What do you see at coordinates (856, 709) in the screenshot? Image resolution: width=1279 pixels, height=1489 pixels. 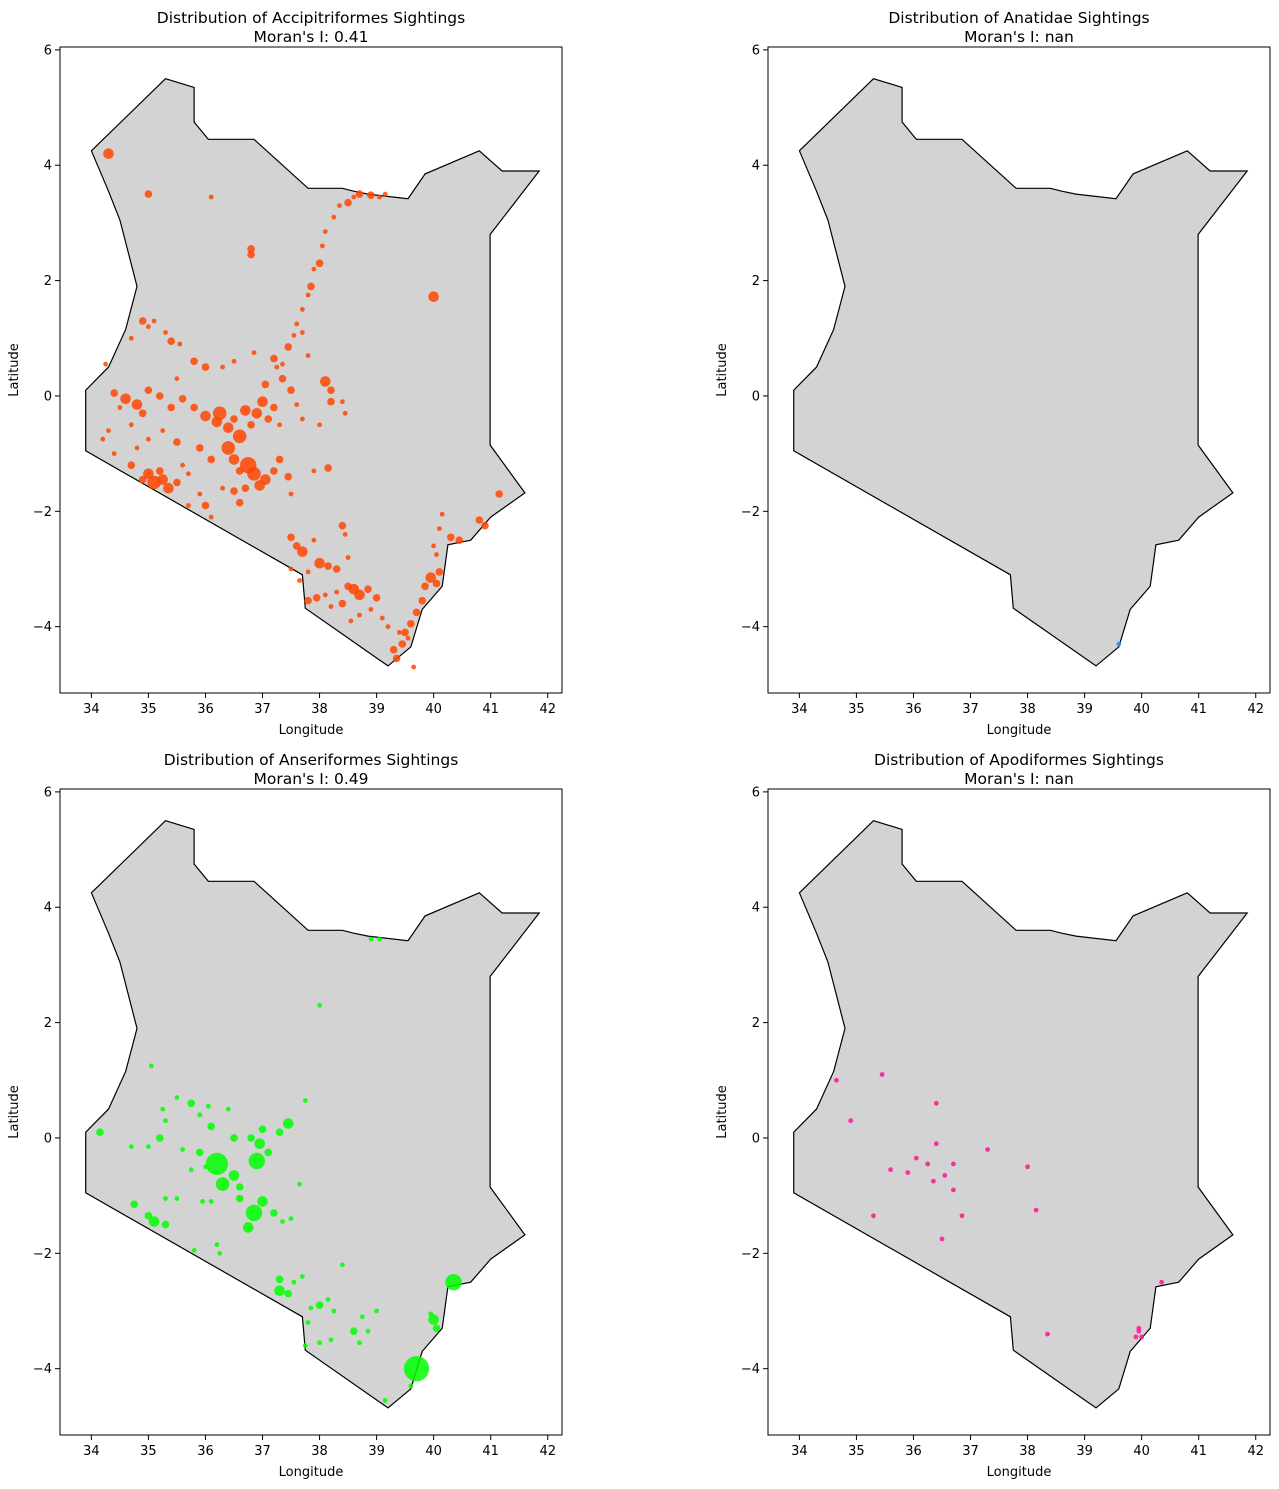 I see `x-tick-label: 35` at bounding box center [856, 709].